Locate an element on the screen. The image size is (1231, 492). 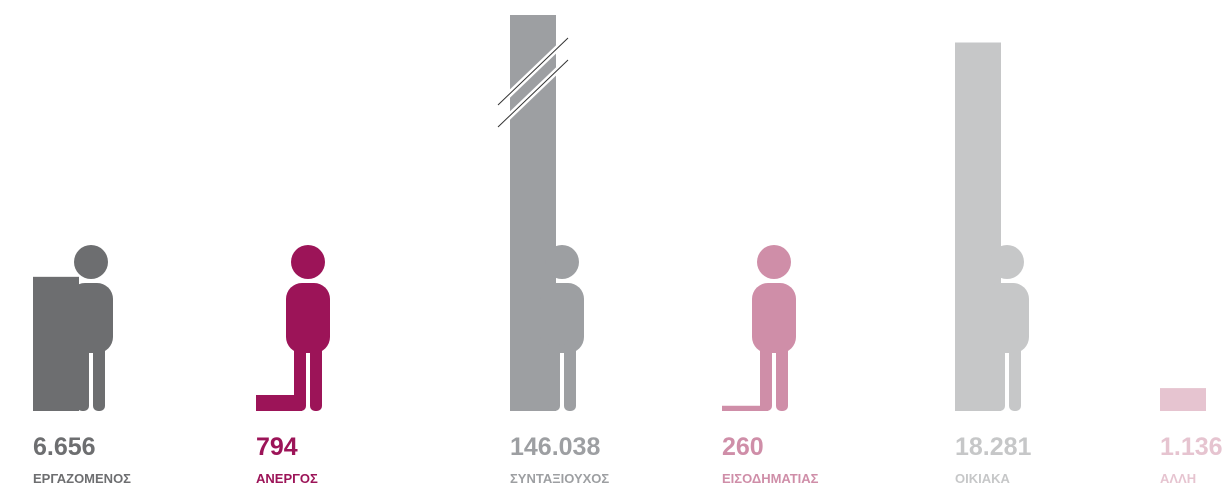
category-label: ΕΙΣΟΔΗΜΑΤΙΑΣ is located at coordinates (770, 478).